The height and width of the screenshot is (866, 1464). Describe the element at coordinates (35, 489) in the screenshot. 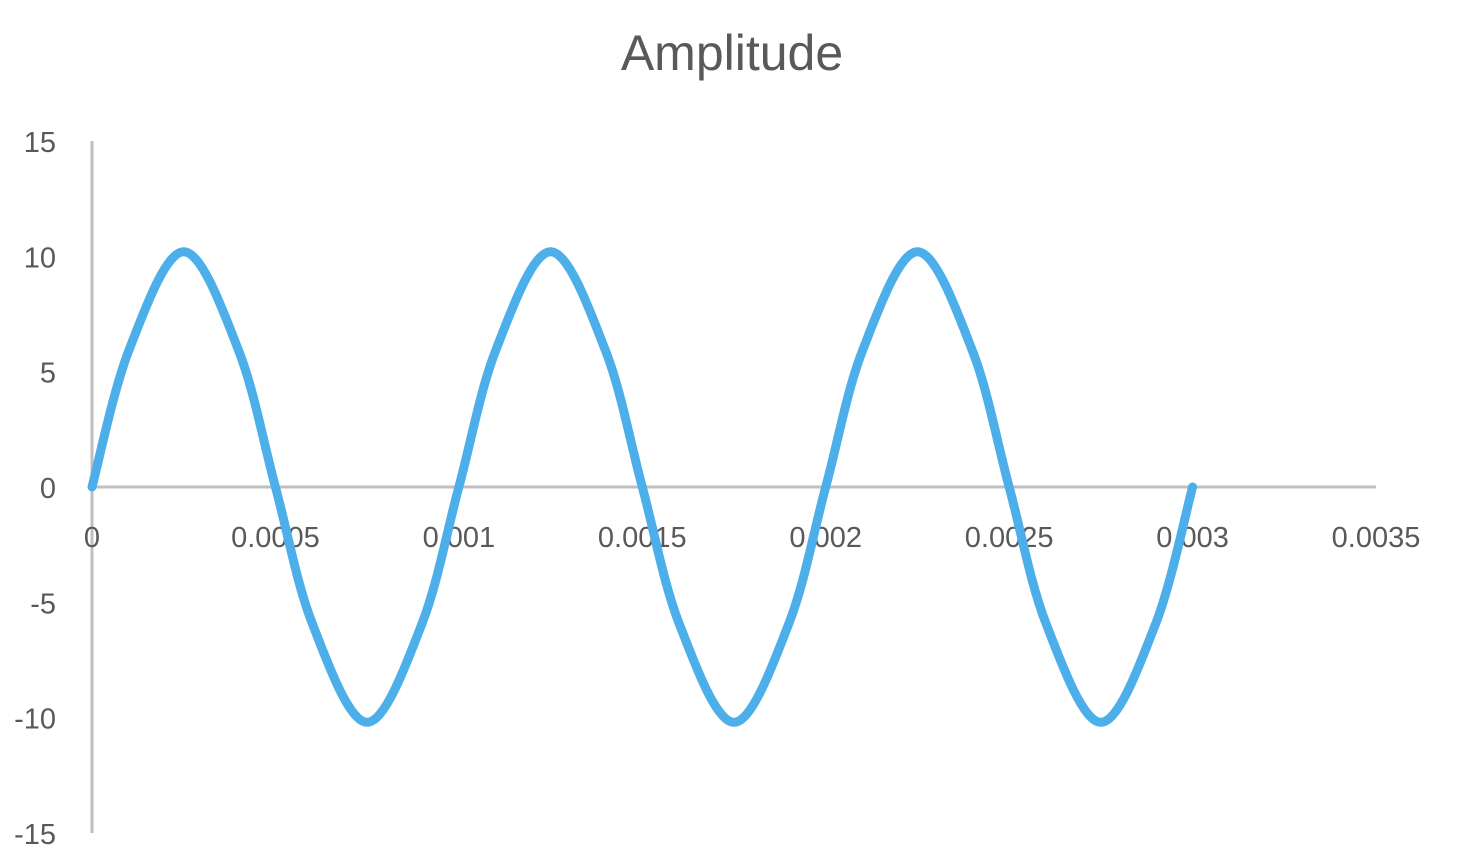

I see `y-tick-labels: 15 10 5 0 -5 -10 -15` at that location.